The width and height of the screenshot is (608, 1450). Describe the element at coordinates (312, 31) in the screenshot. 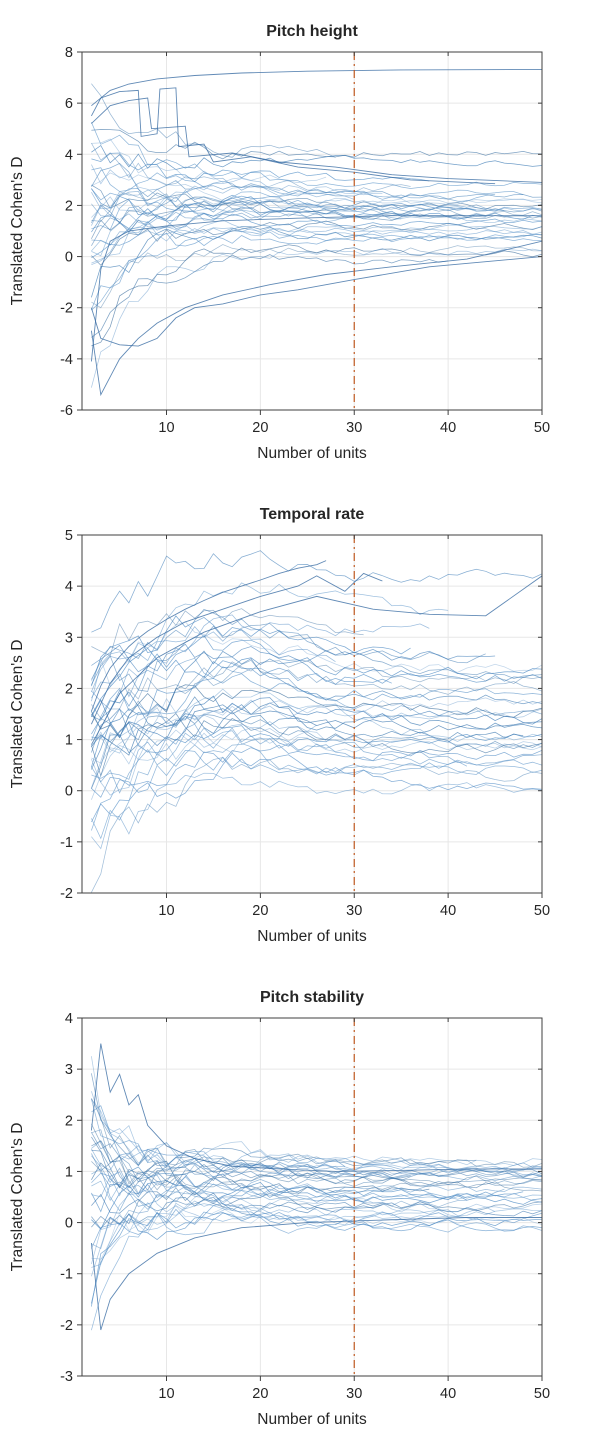

I see `chart-title-pitch-height: Pitch height` at that location.